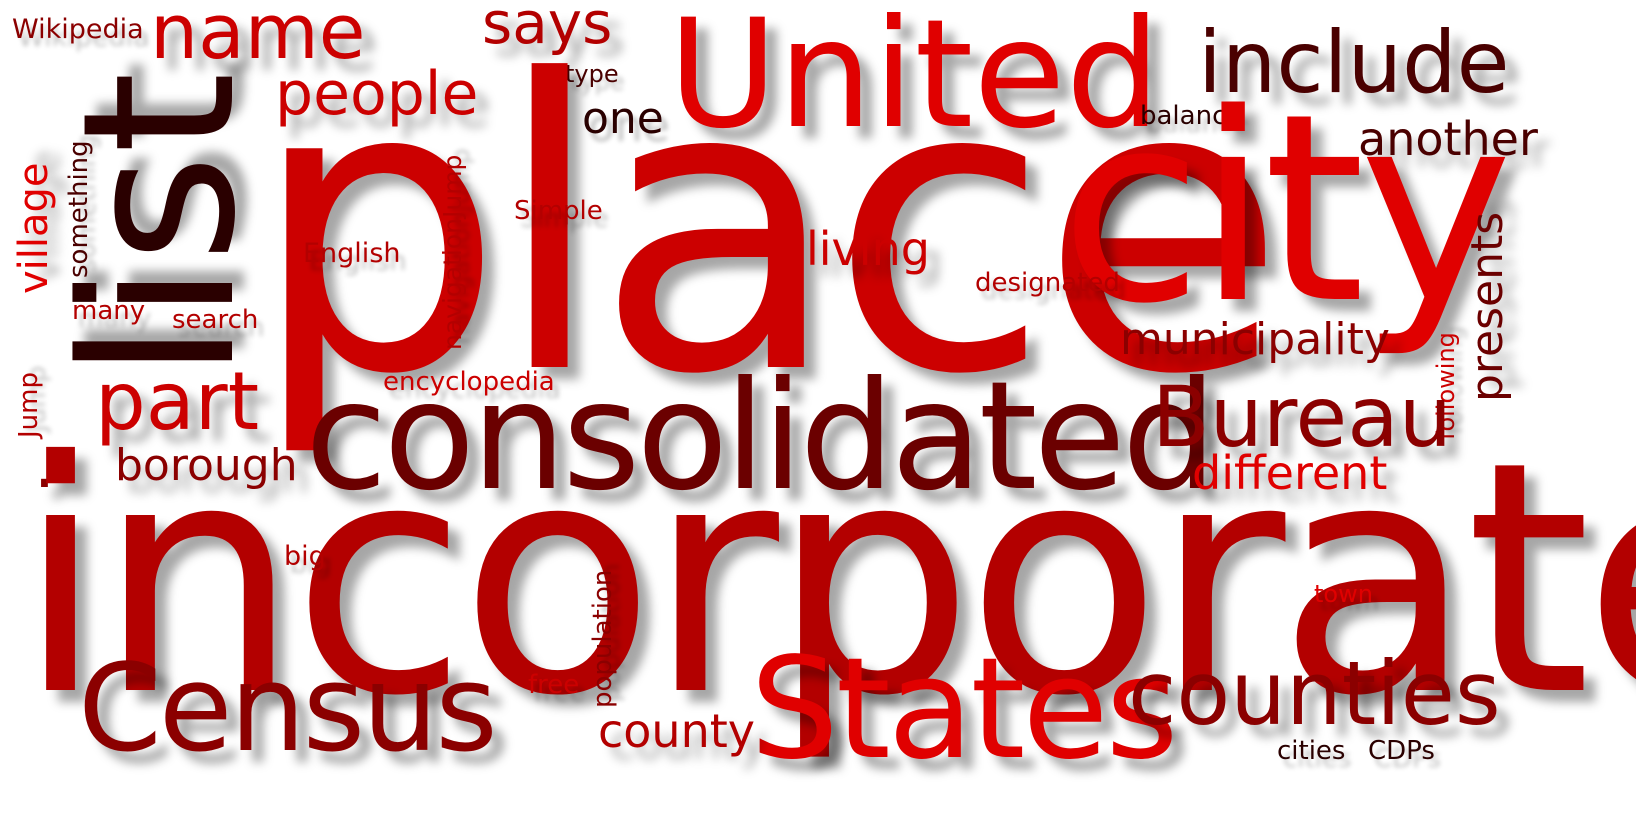 This screenshot has width=1636, height=836. What do you see at coordinates (868, 249) in the screenshot?
I see `word-living: living` at bounding box center [868, 249].